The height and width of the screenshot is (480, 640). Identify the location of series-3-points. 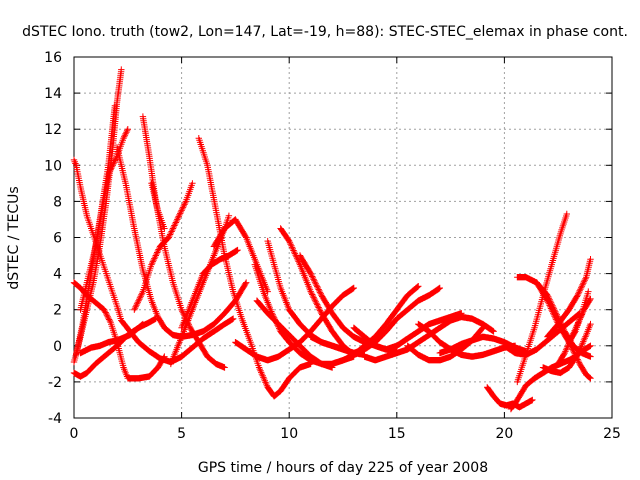
(97, 216).